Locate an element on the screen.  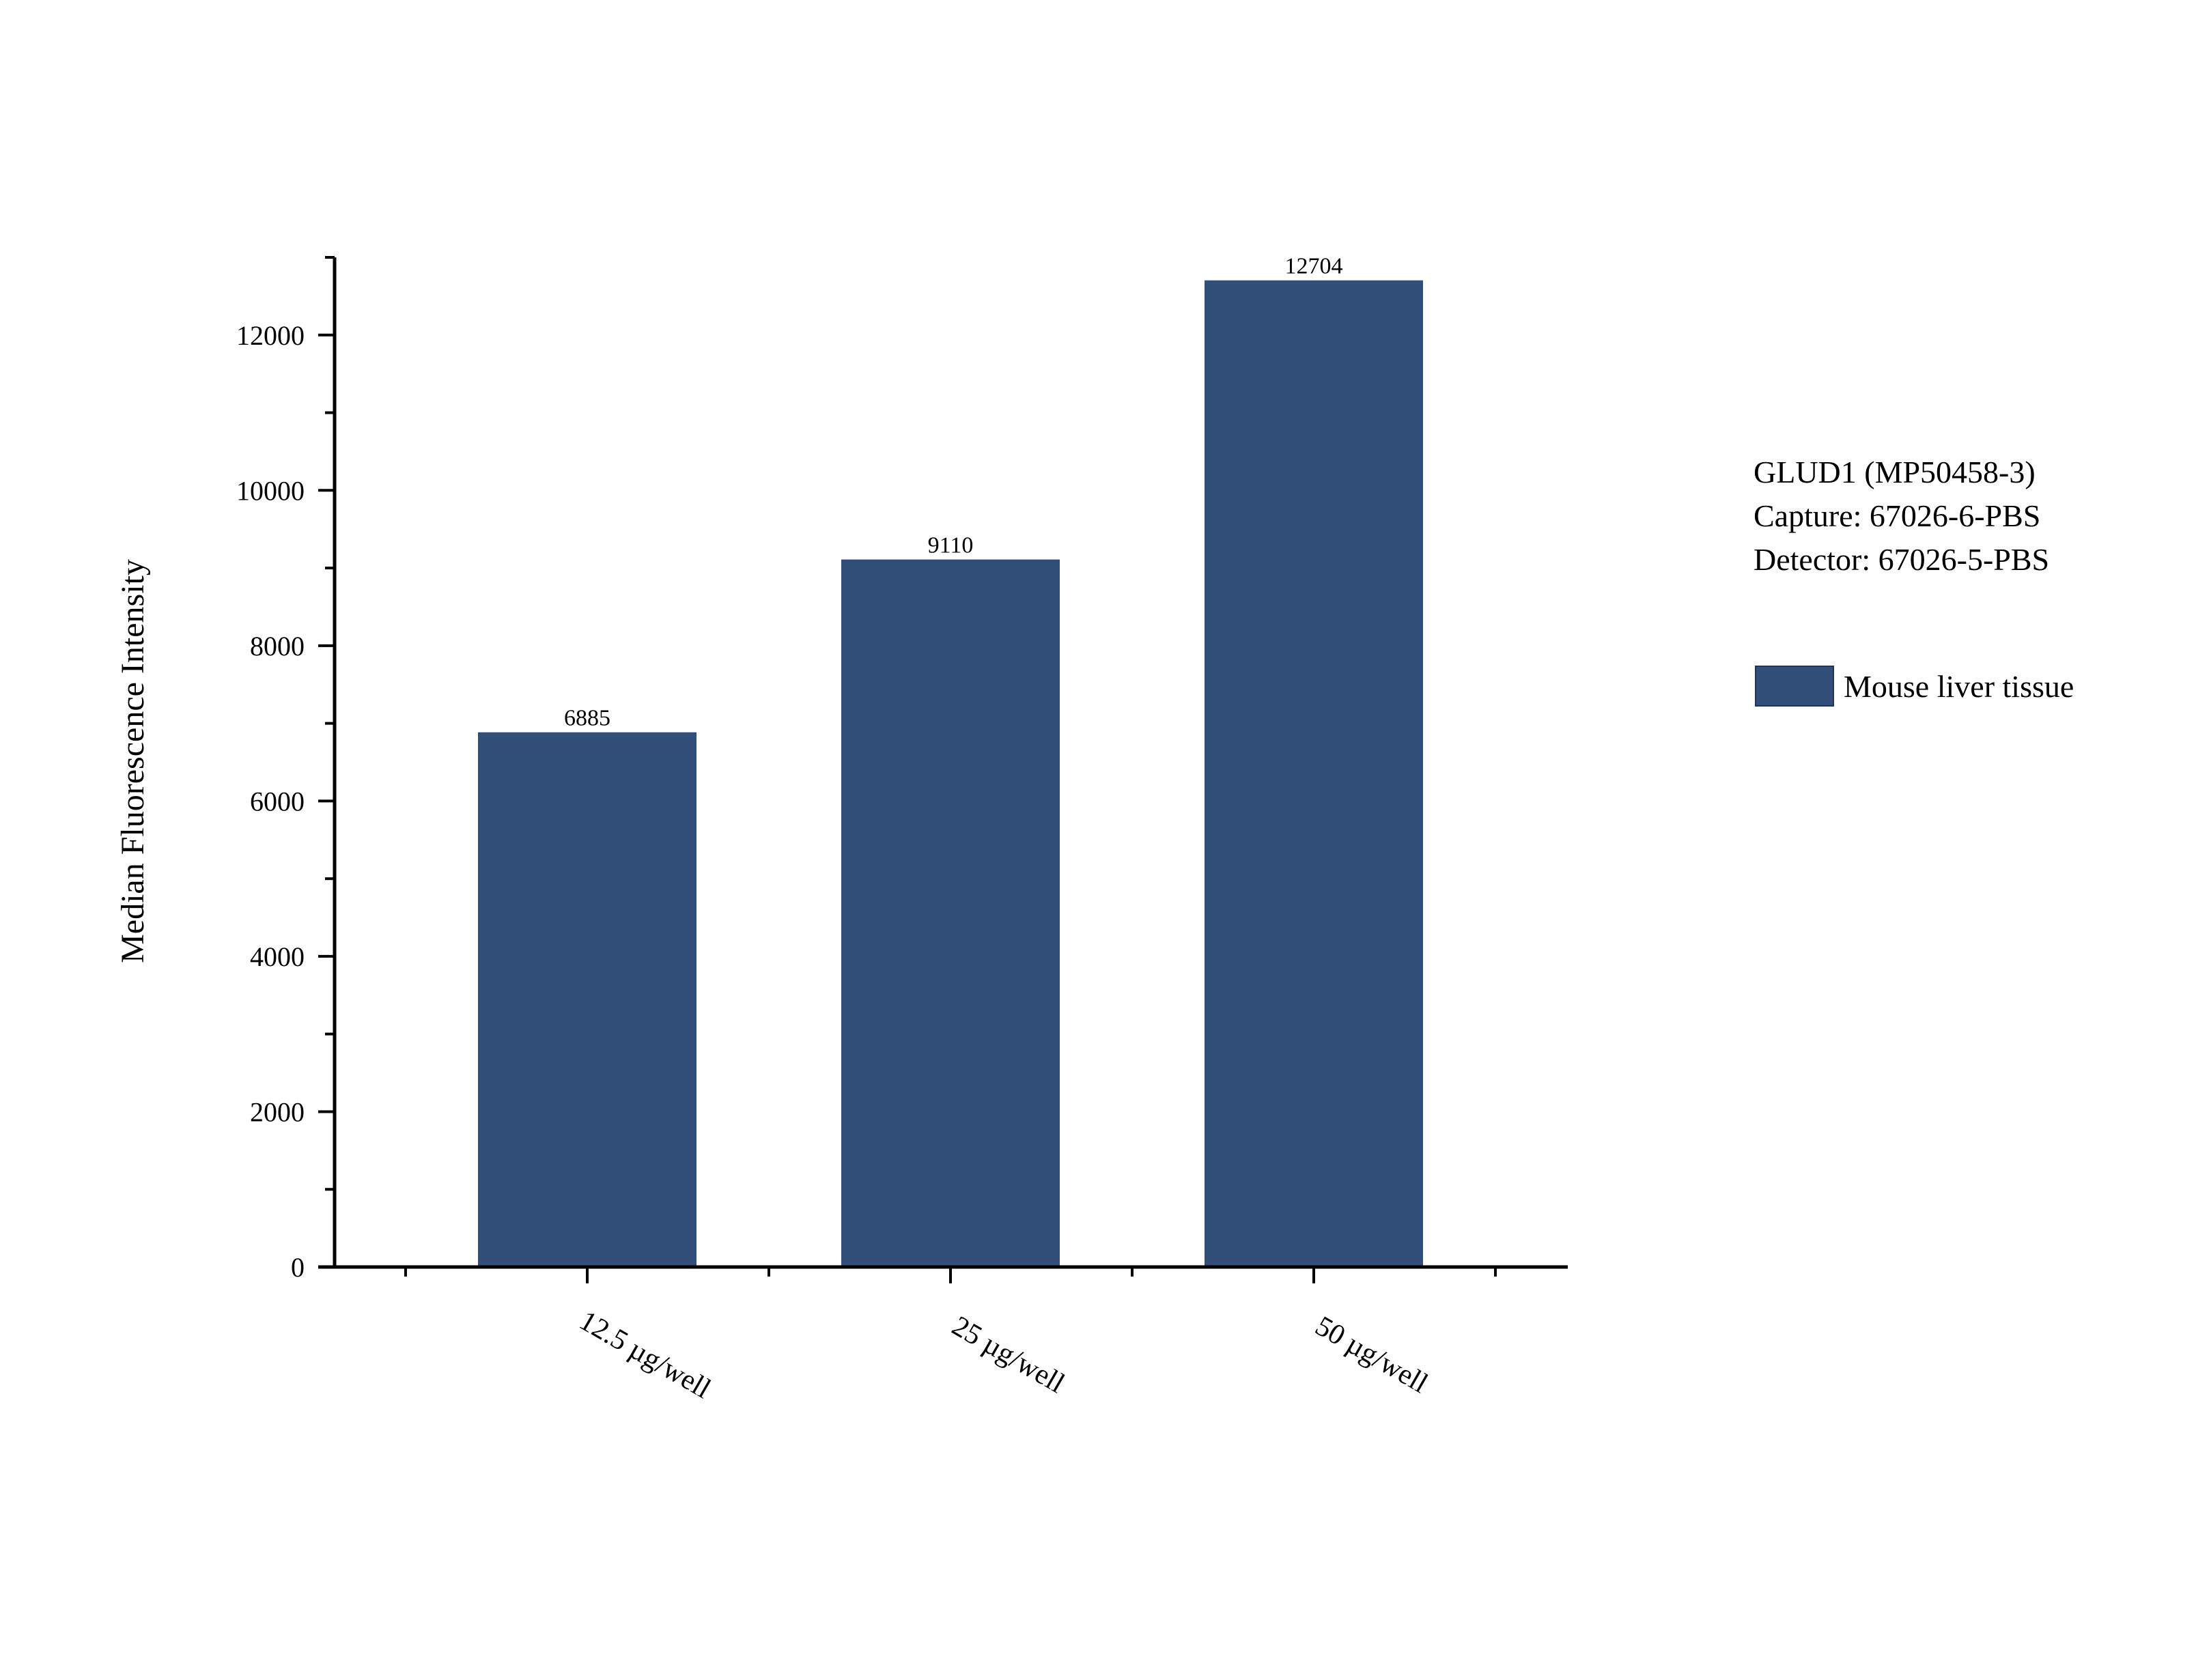
x-tick-label: 25 µg/well is located at coordinates (1007, 1354).